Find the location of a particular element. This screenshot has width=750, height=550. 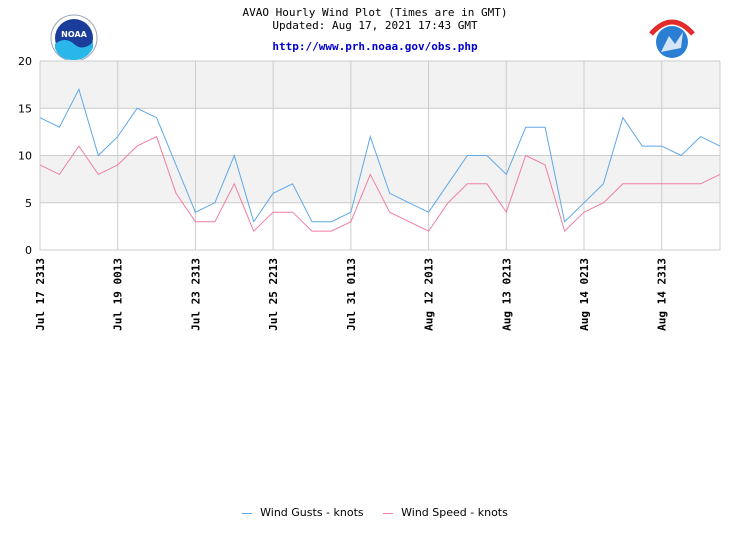

updated-timestamp: Updated: Aug 17, 2021 17:43 GMT is located at coordinates (375, 25).